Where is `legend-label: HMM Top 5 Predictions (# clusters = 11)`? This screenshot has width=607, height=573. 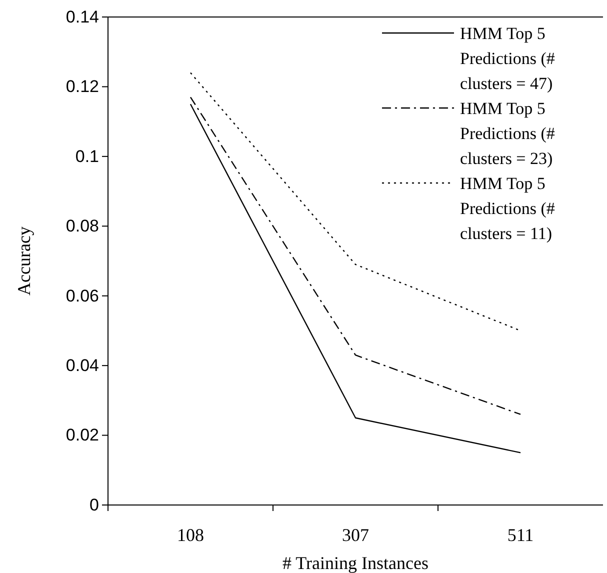
legend-label: HMM Top 5 Predictions (# clusters = 11) is located at coordinates (508, 208).